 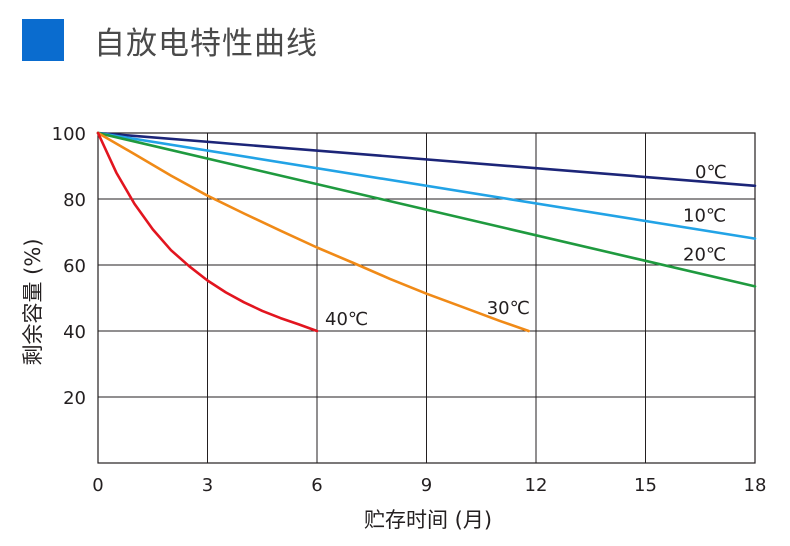 I want to click on x-axis-title: 贮存时间 (月), so click(x=428, y=520).